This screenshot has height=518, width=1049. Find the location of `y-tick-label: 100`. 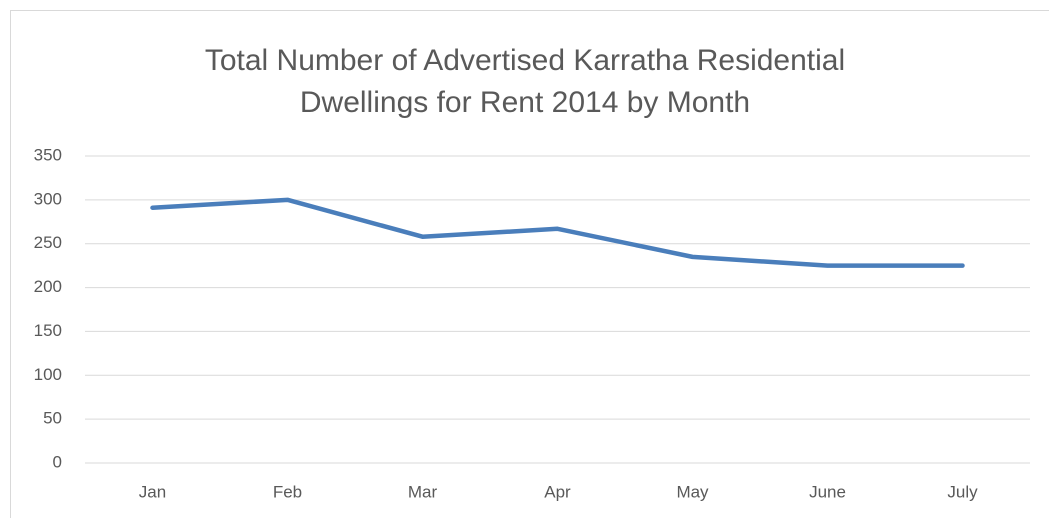

y-tick-label: 100 is located at coordinates (48, 374).